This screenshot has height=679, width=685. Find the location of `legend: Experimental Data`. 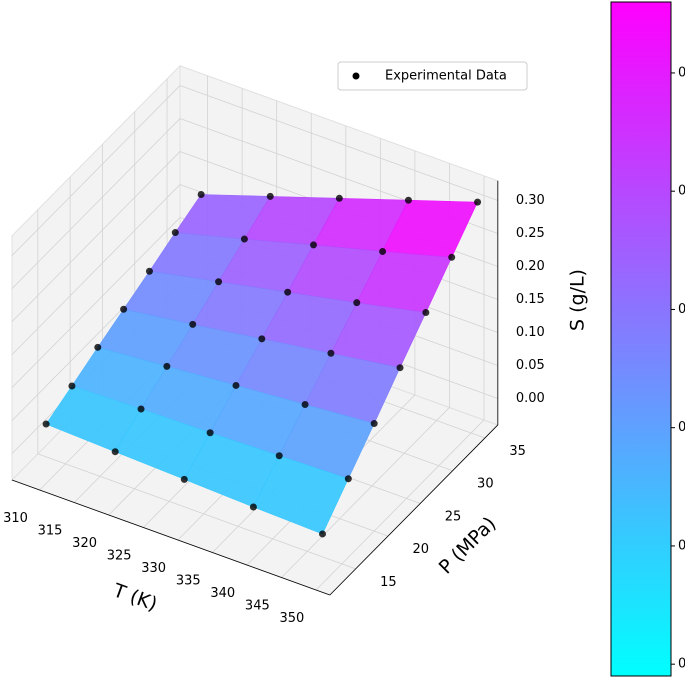

legend: Experimental Data is located at coordinates (432, 76).